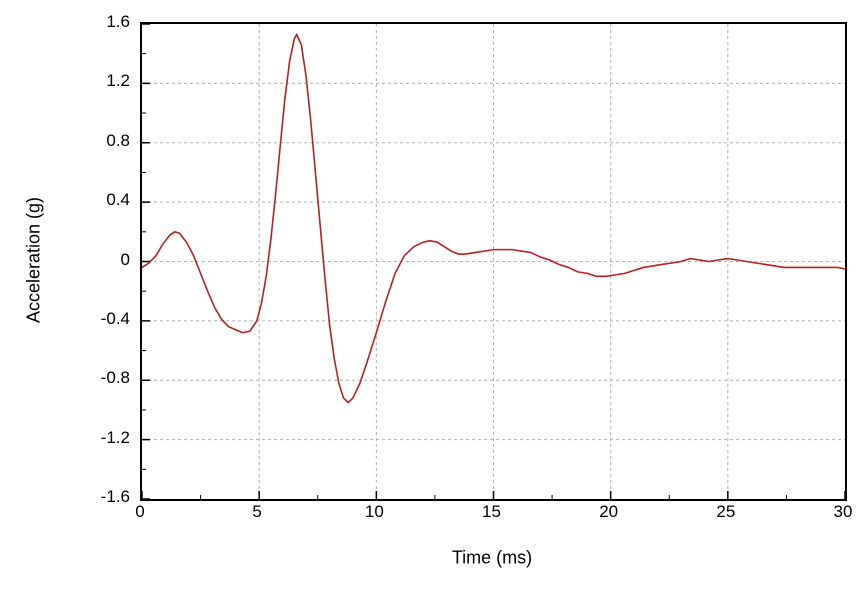 This screenshot has width=864, height=592. Describe the element at coordinates (726, 511) in the screenshot. I see `x-tick-label: 25` at that location.